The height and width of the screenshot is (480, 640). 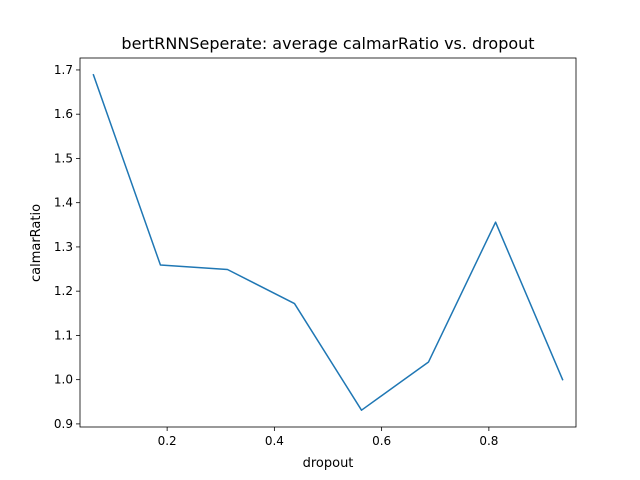 What do you see at coordinates (63, 291) in the screenshot?
I see `y-tick-label: 1.2` at bounding box center [63, 291].